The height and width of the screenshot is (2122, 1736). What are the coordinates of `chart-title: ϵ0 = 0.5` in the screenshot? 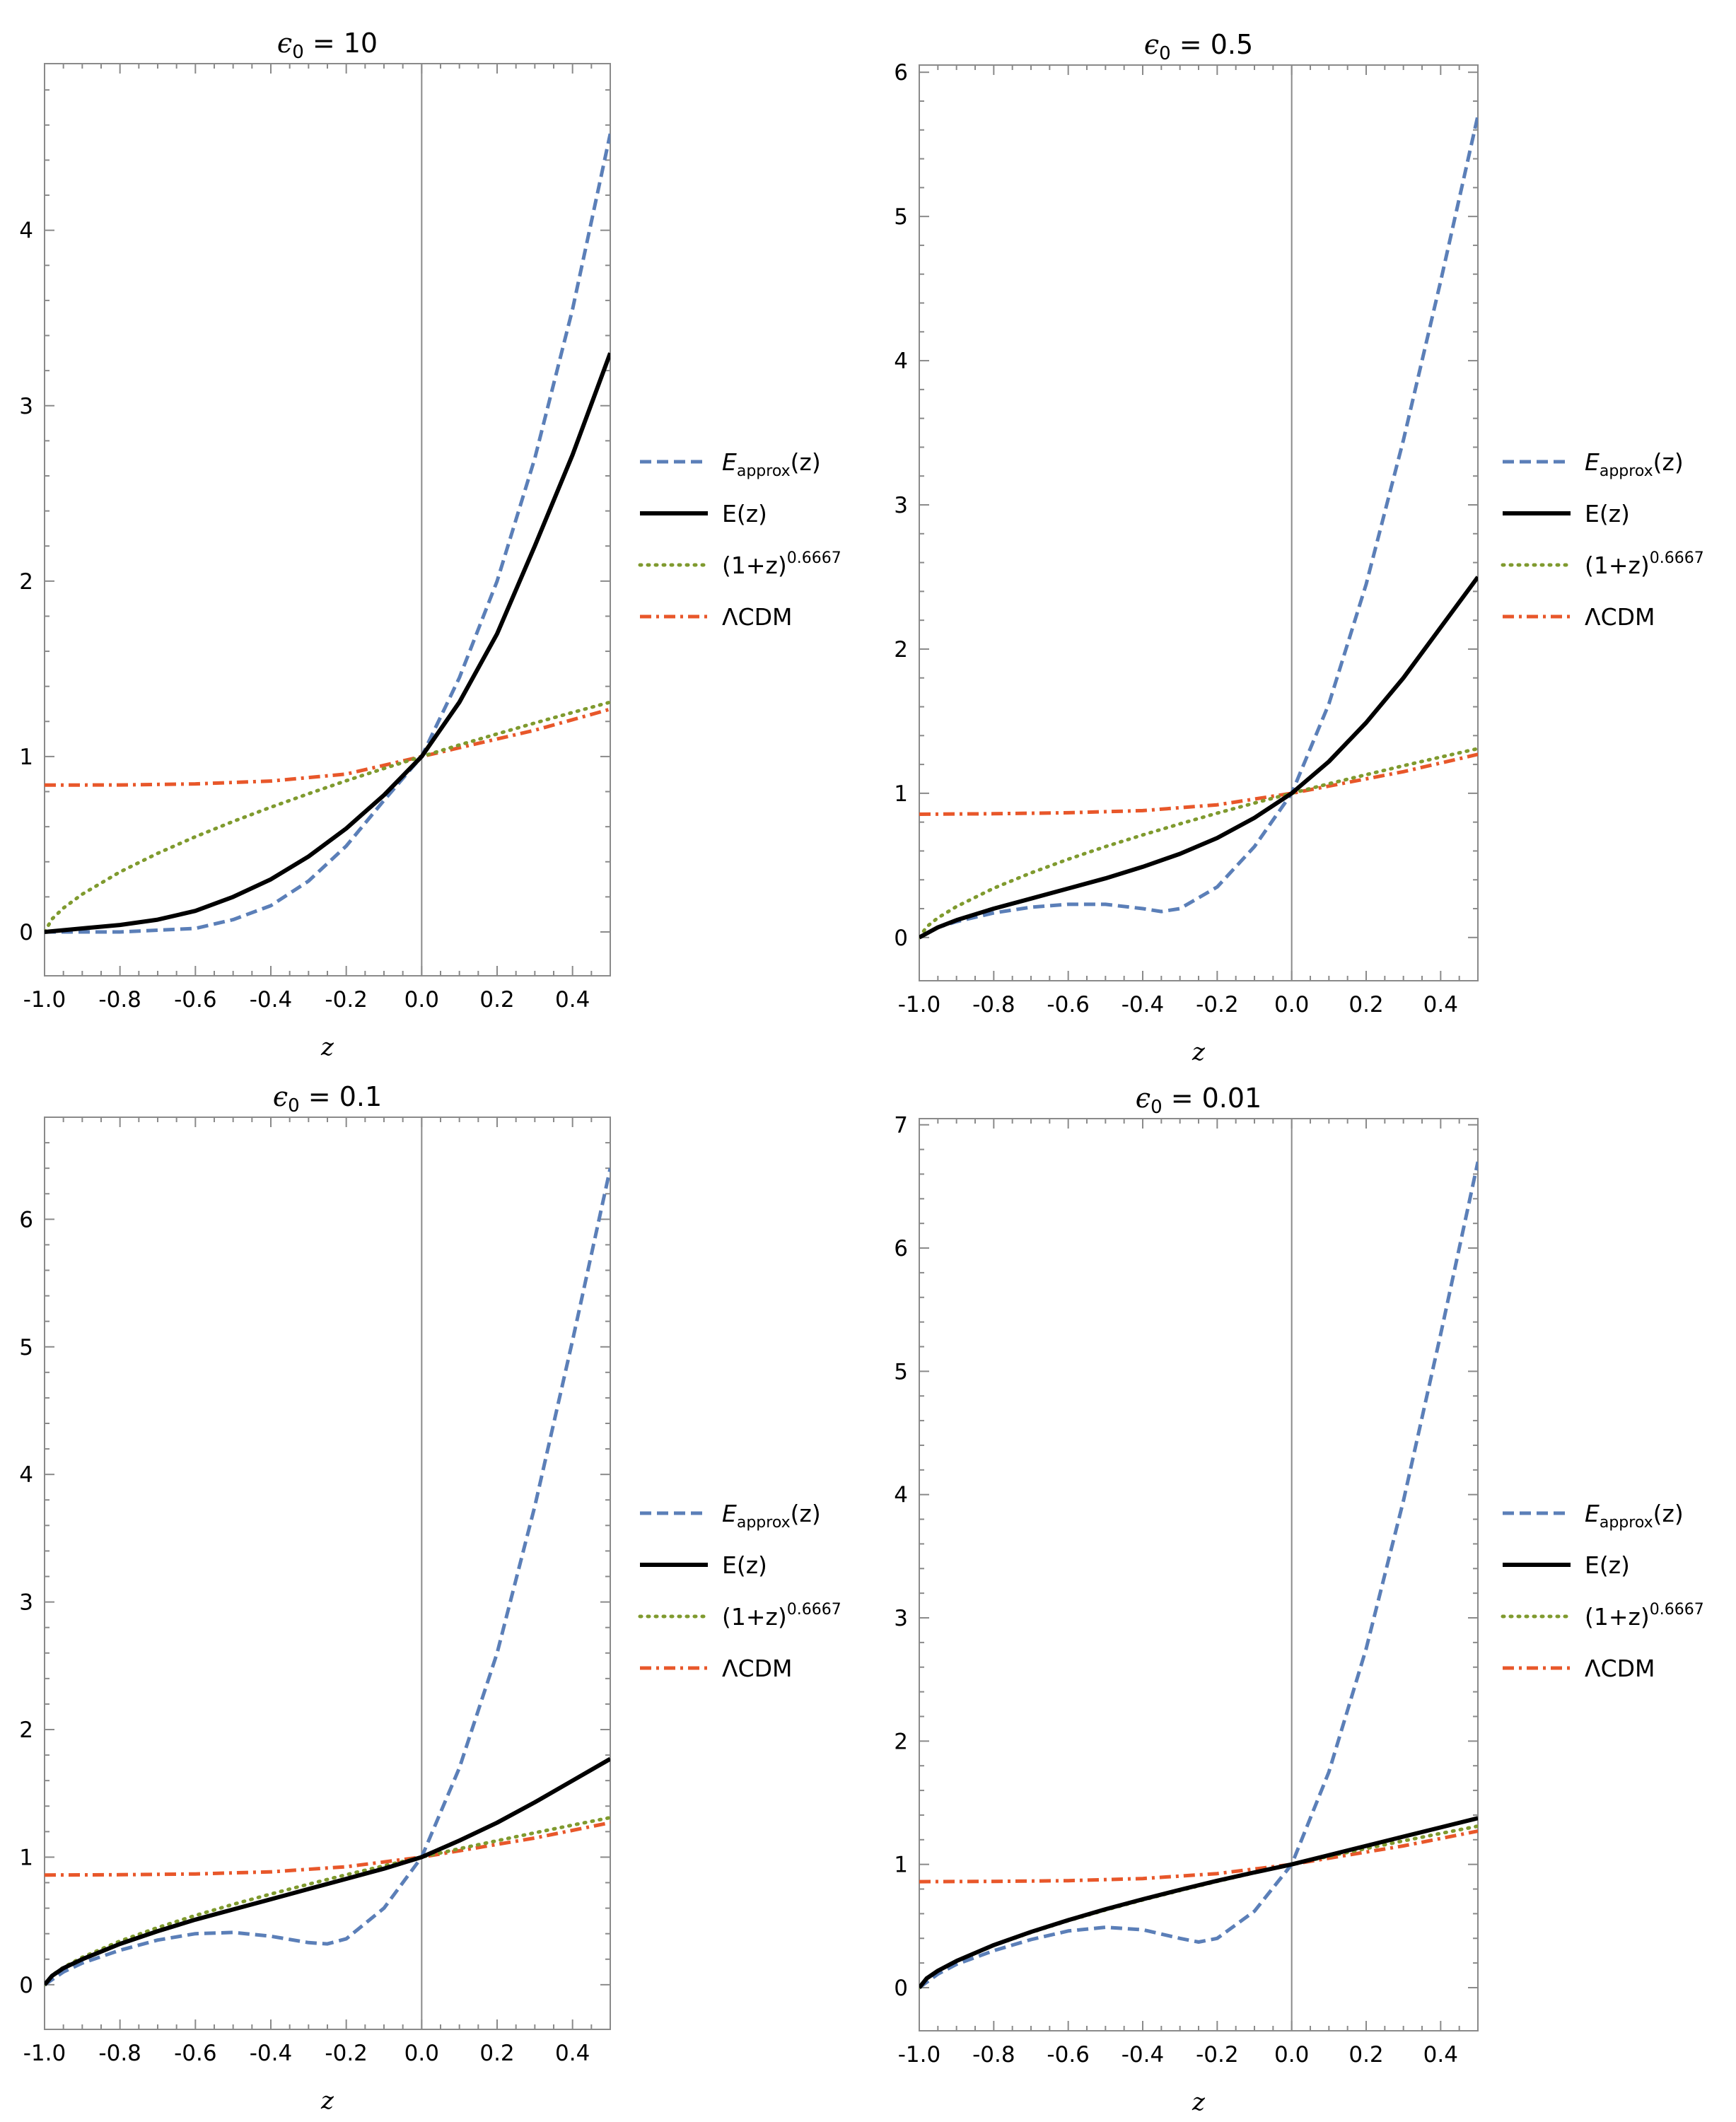 It's located at (1198, 46).